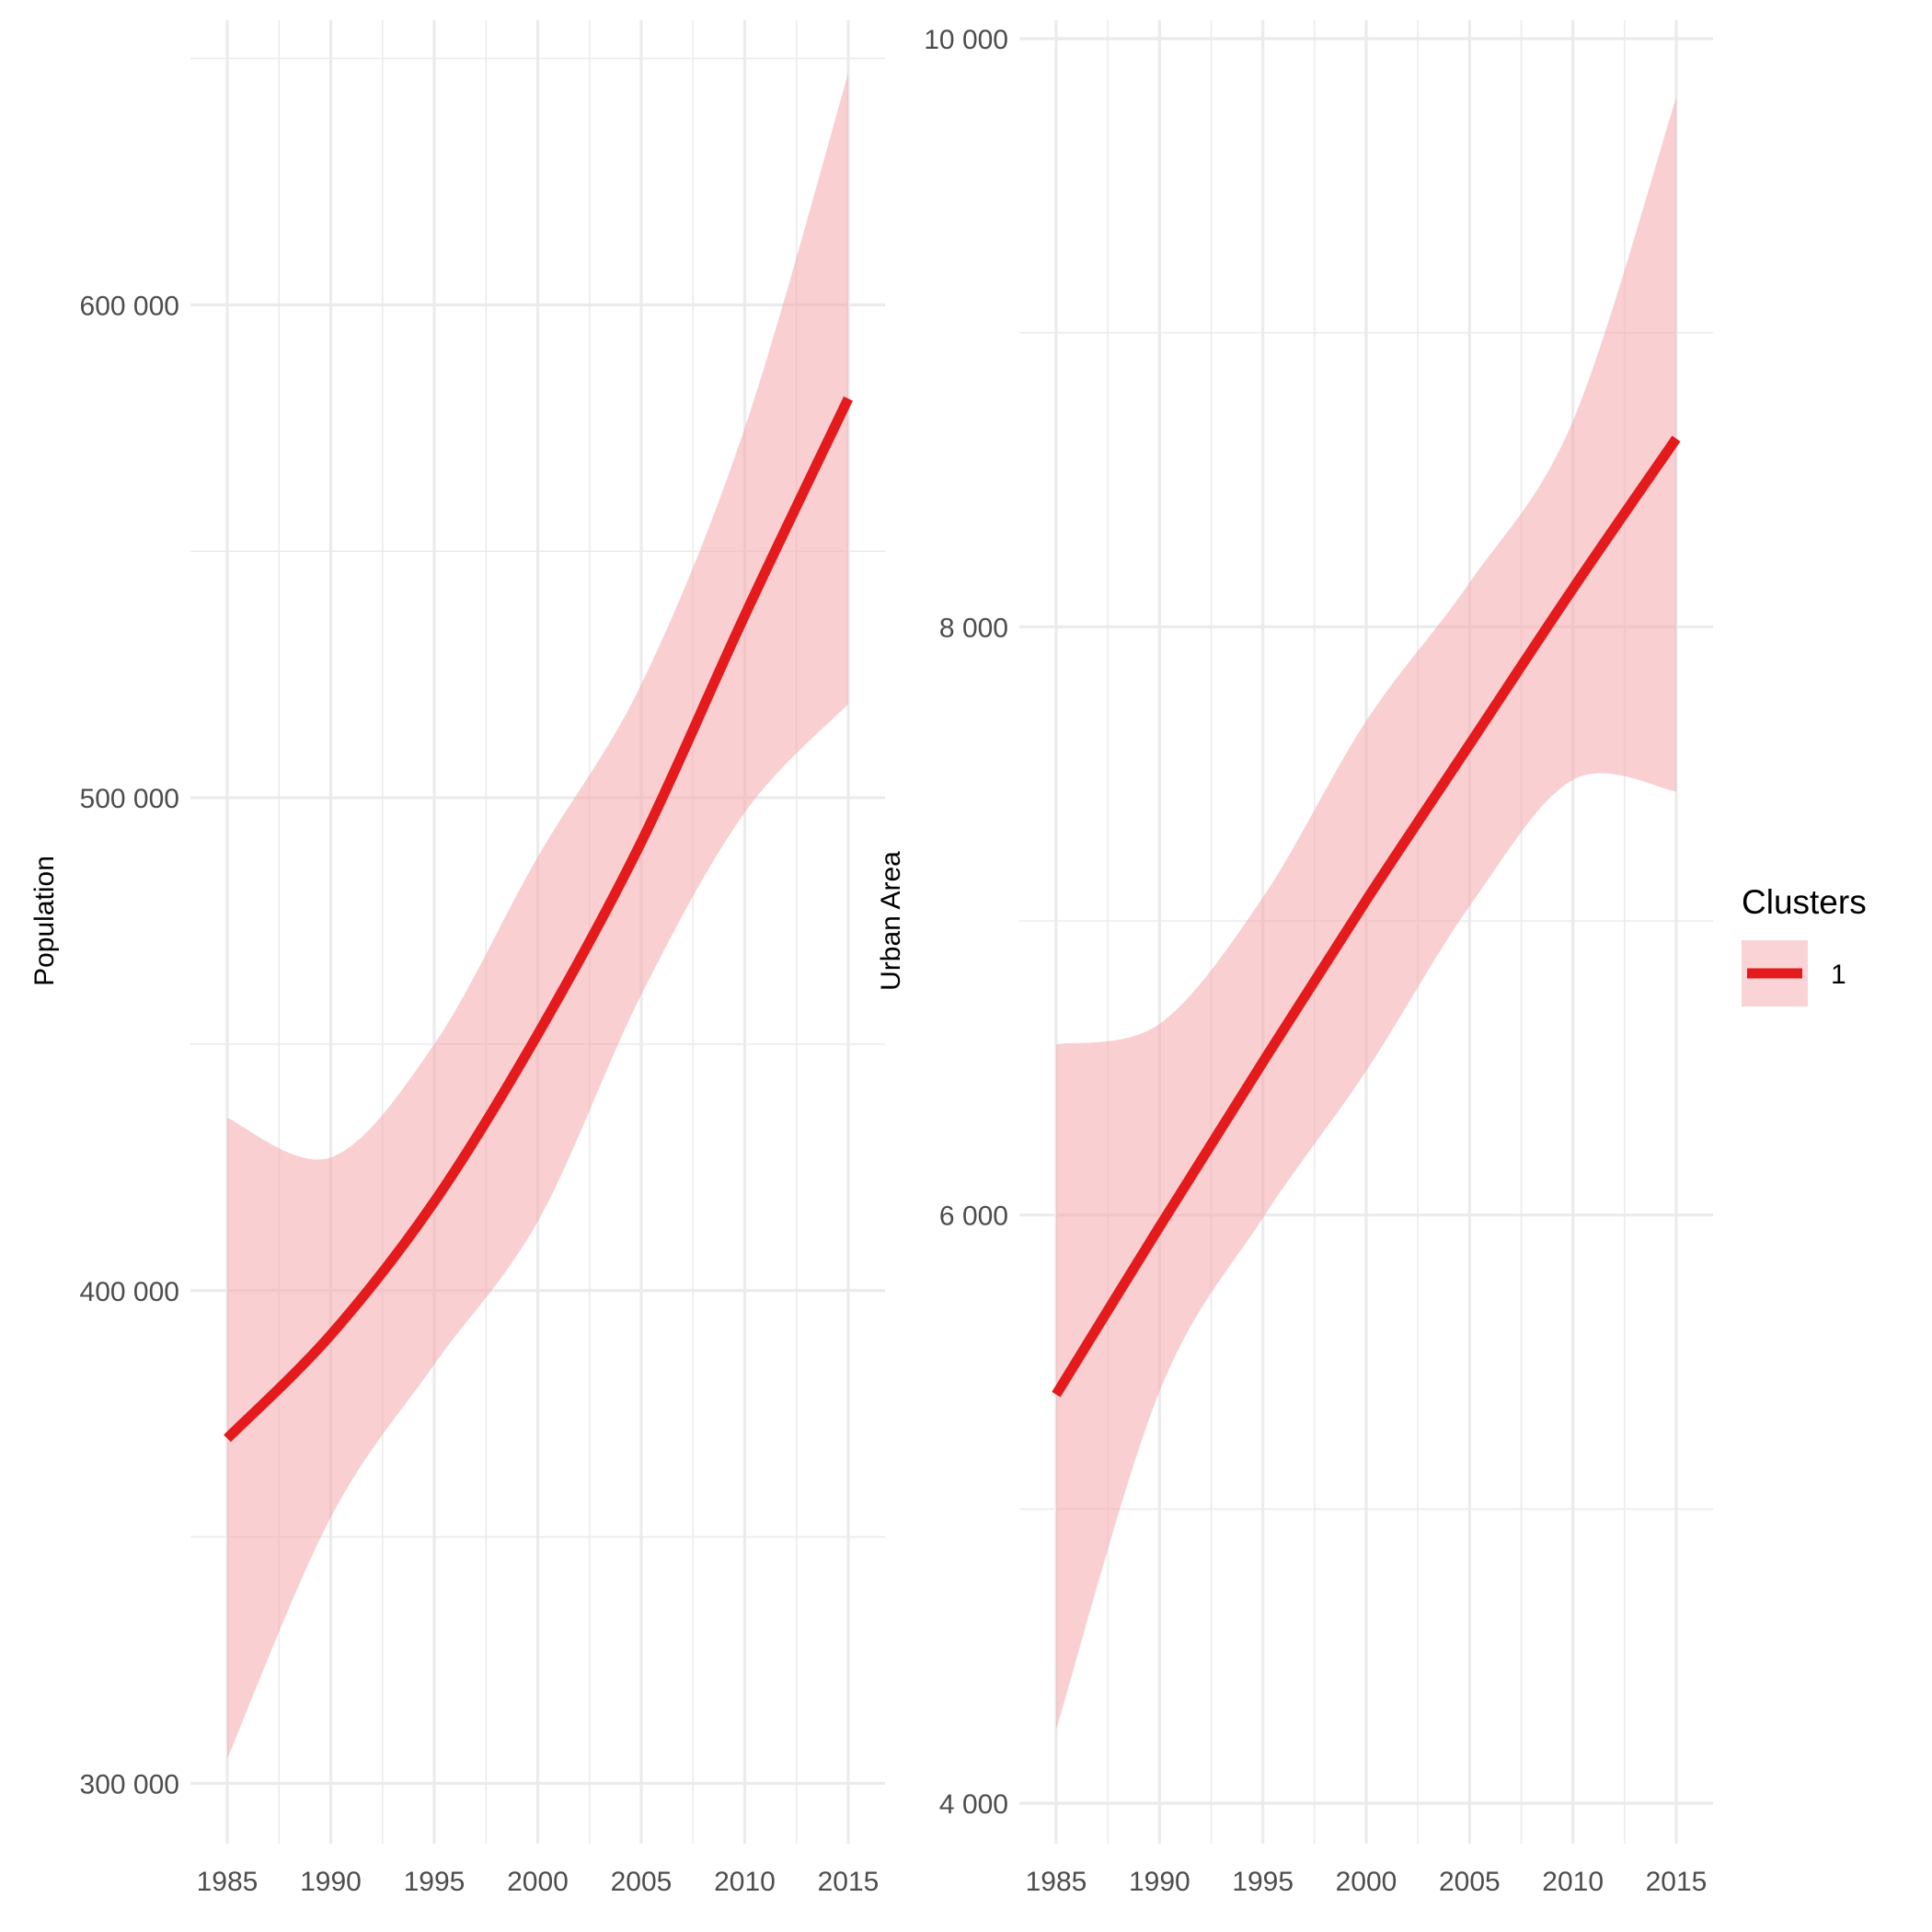 This screenshot has height=1932, width=1932. Describe the element at coordinates (1838, 975) in the screenshot. I see `legend-label: 1` at that location.